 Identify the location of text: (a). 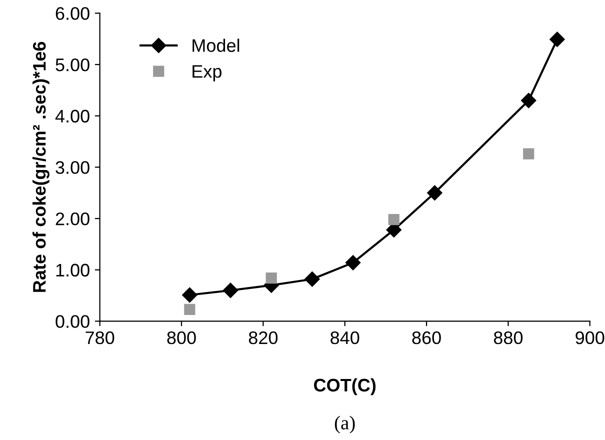
(344, 425).